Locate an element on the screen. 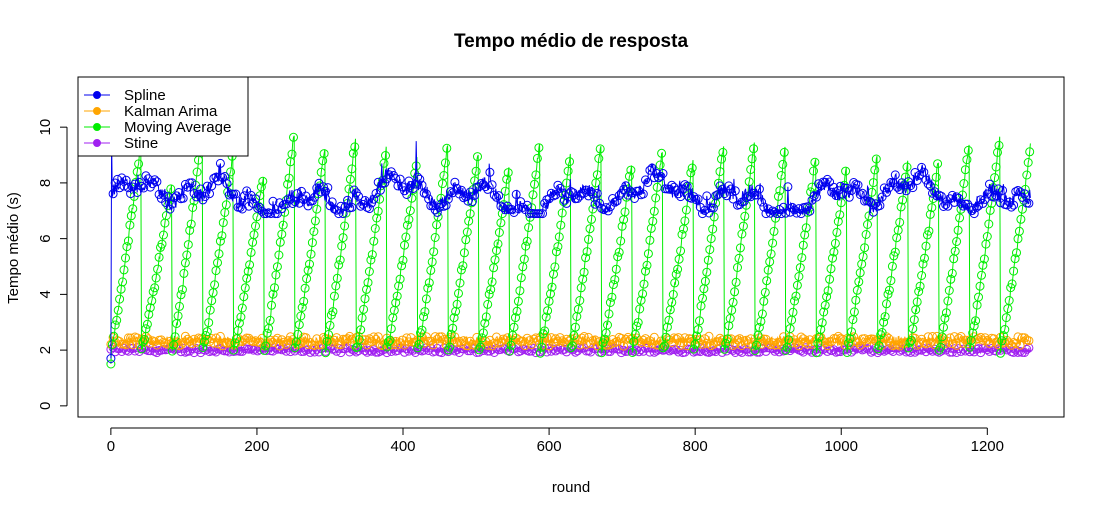 This screenshot has height=516, width=1105. x-tick-label: 0 is located at coordinates (111, 446).